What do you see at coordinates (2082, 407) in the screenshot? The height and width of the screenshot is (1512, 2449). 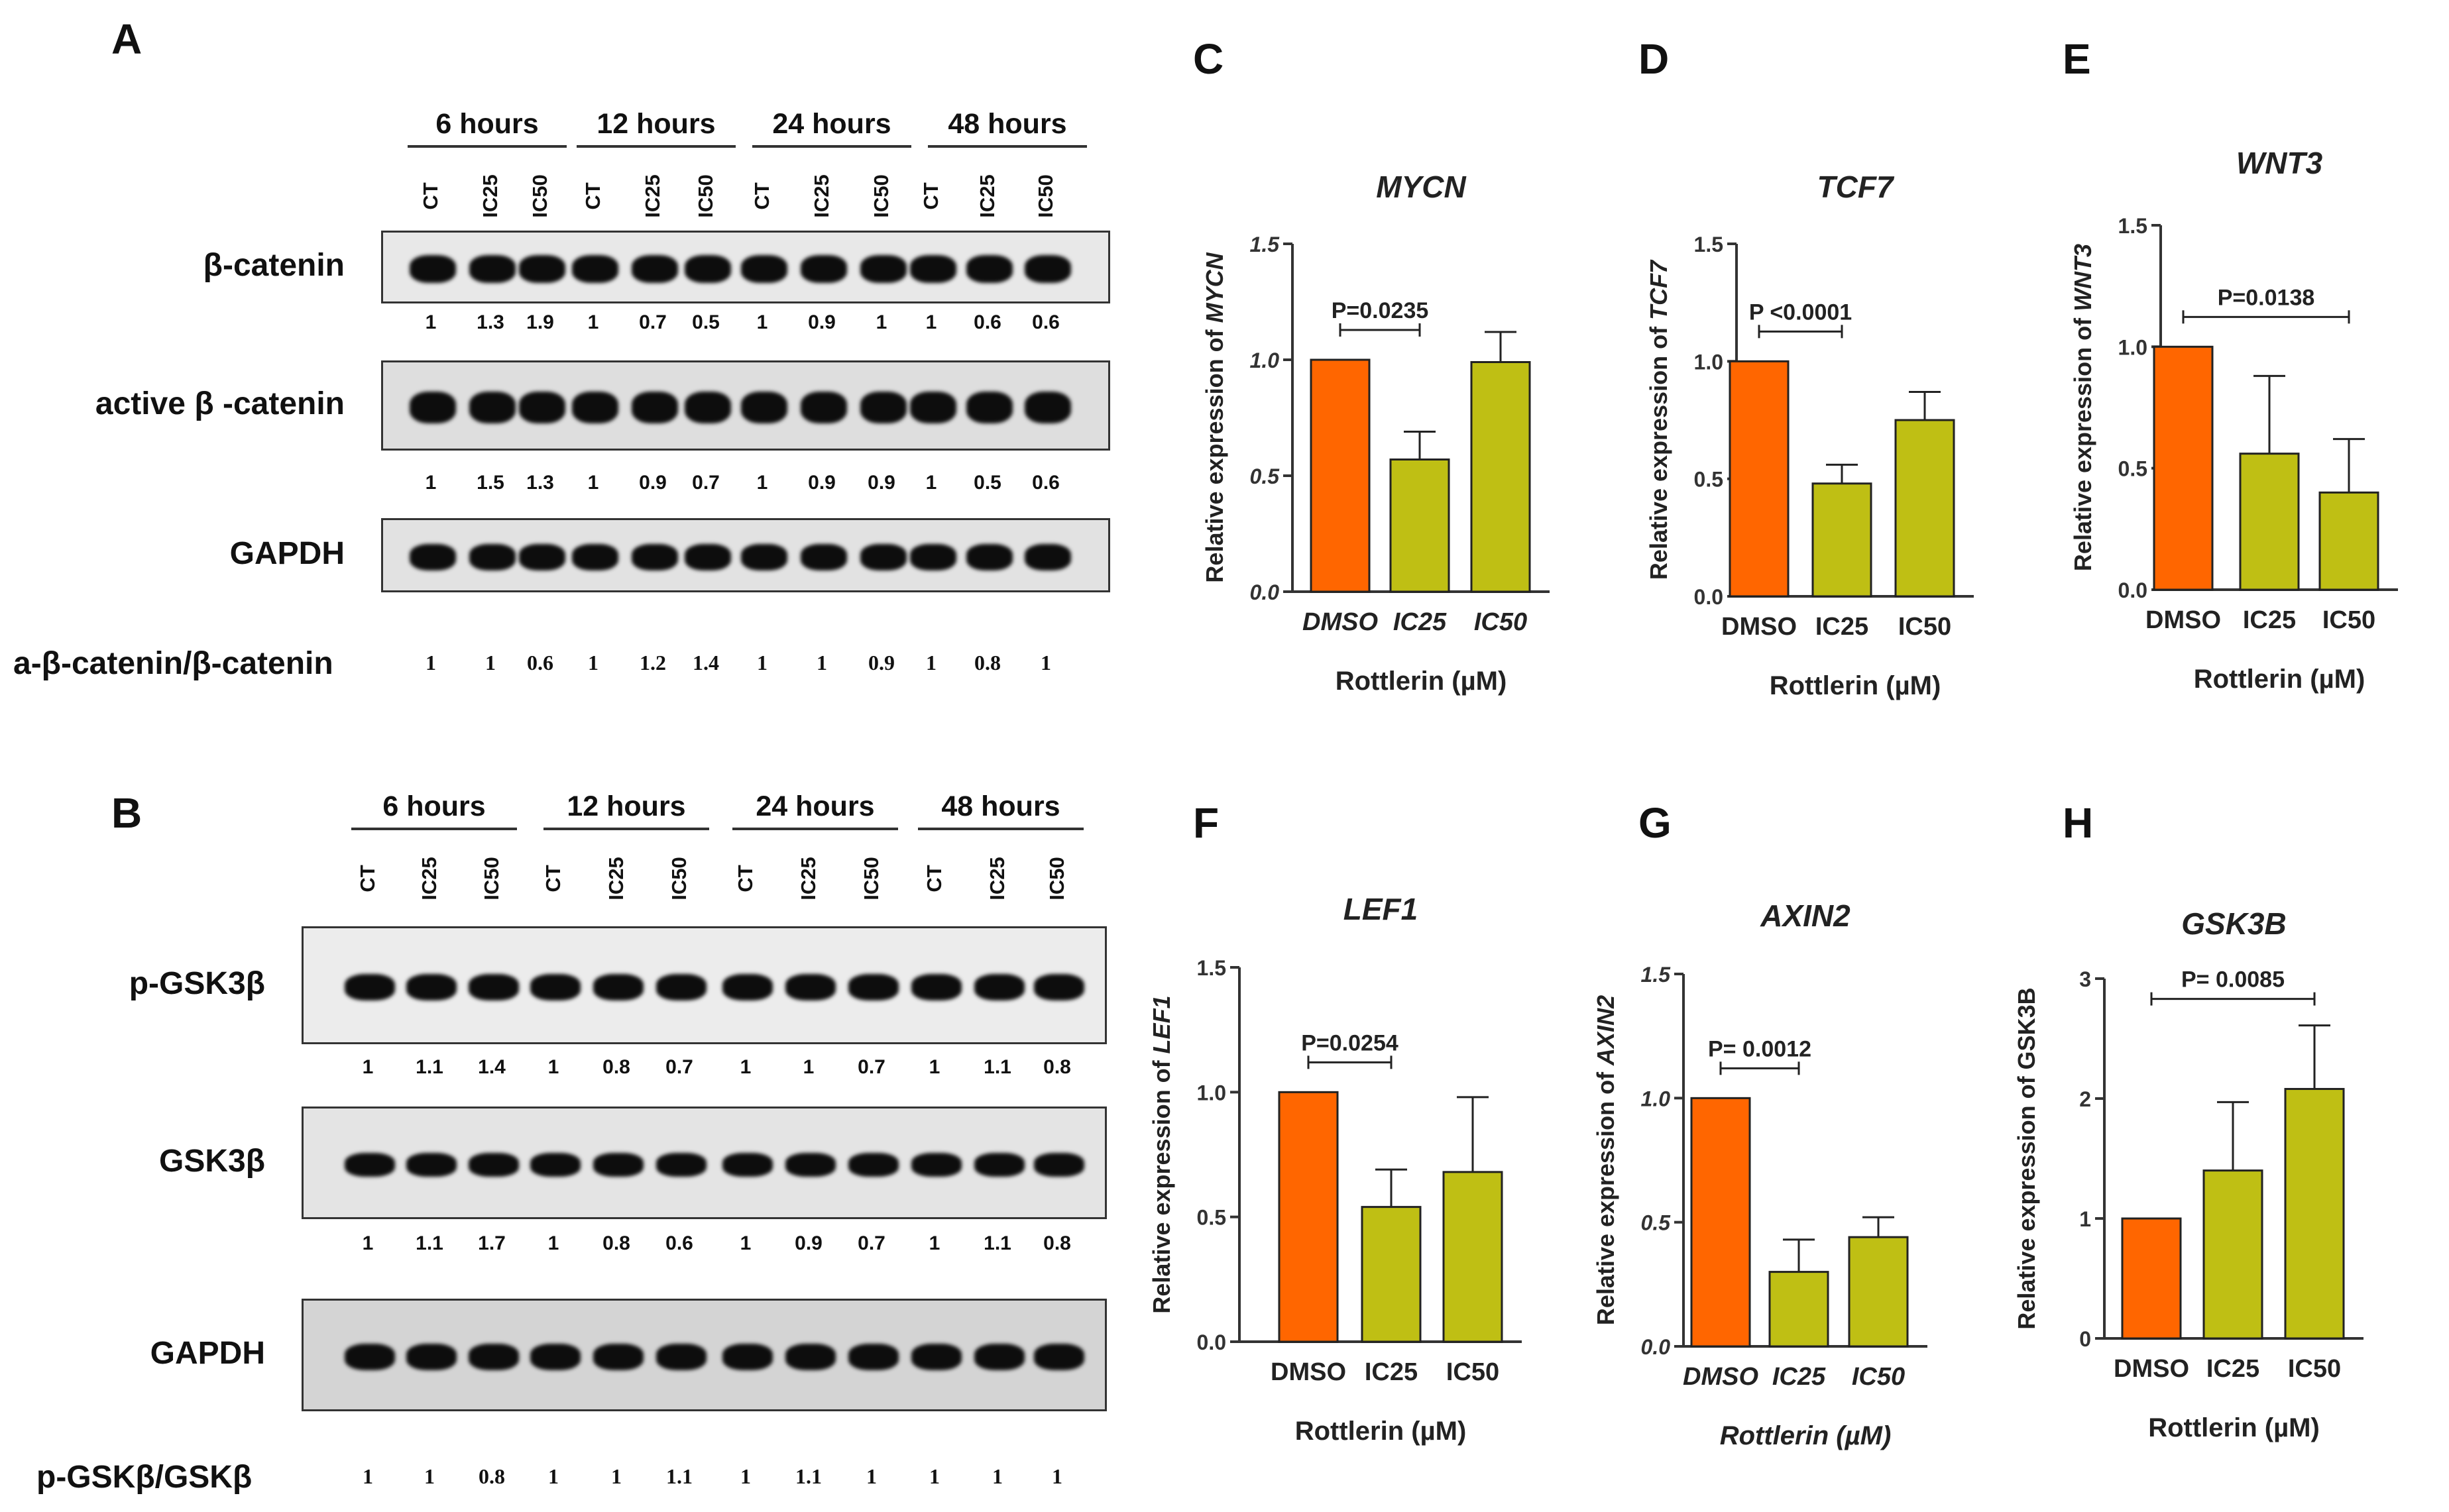 I see `y-axis-label: Relative expression of WNT3` at bounding box center [2082, 407].